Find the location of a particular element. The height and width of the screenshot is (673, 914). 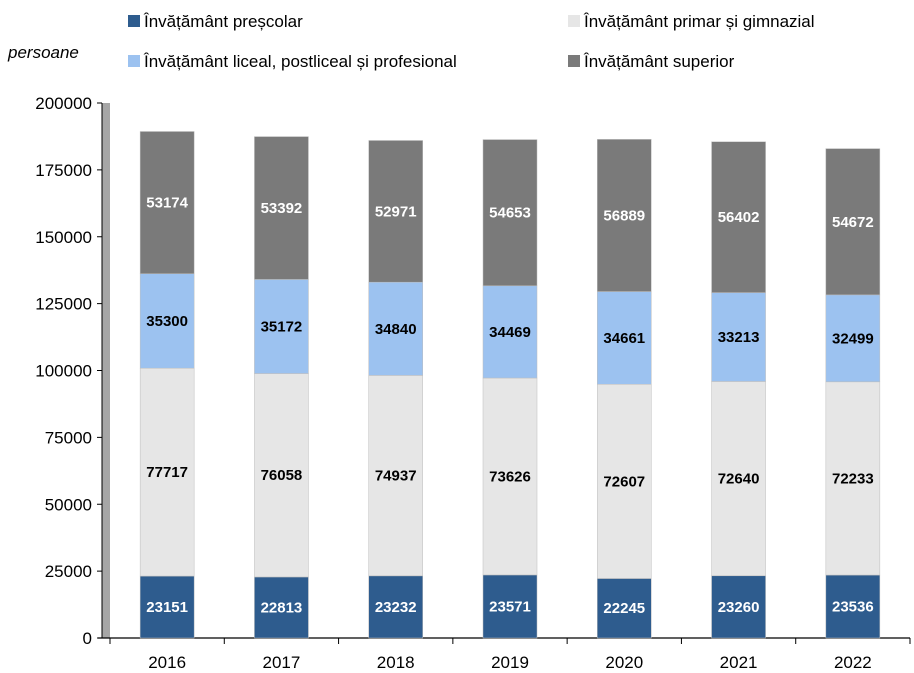

y-tick-label: 75000 is located at coordinates (68, 437).